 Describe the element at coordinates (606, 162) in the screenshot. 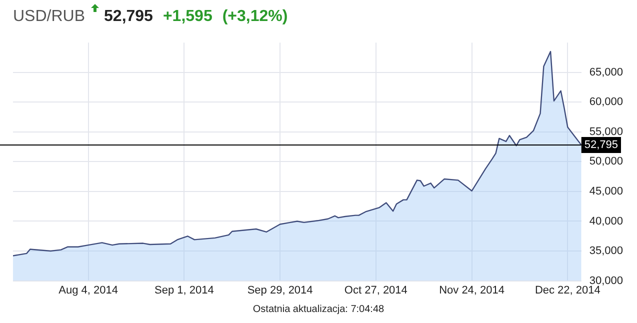

I see `y-tick-label: 50,000` at that location.